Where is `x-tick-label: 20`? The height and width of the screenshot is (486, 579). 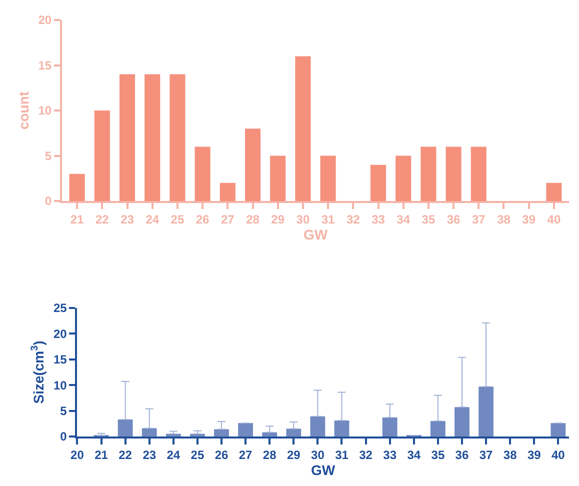
x-tick-label: 20 is located at coordinates (77, 455).